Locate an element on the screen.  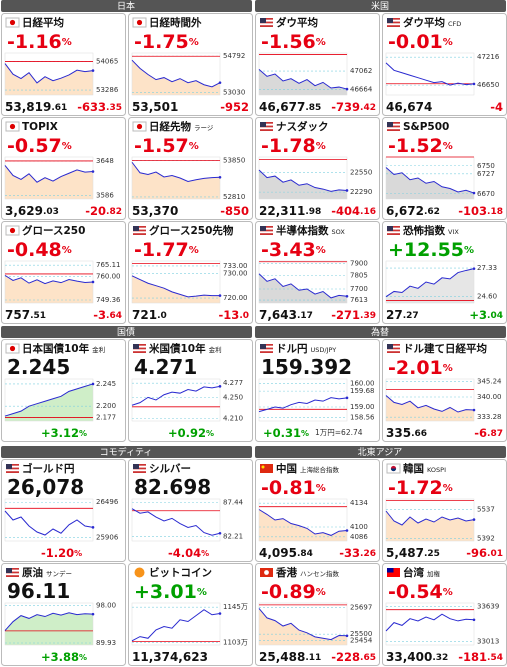
y-tick-label: 25454 is located at coordinates (361, 640).